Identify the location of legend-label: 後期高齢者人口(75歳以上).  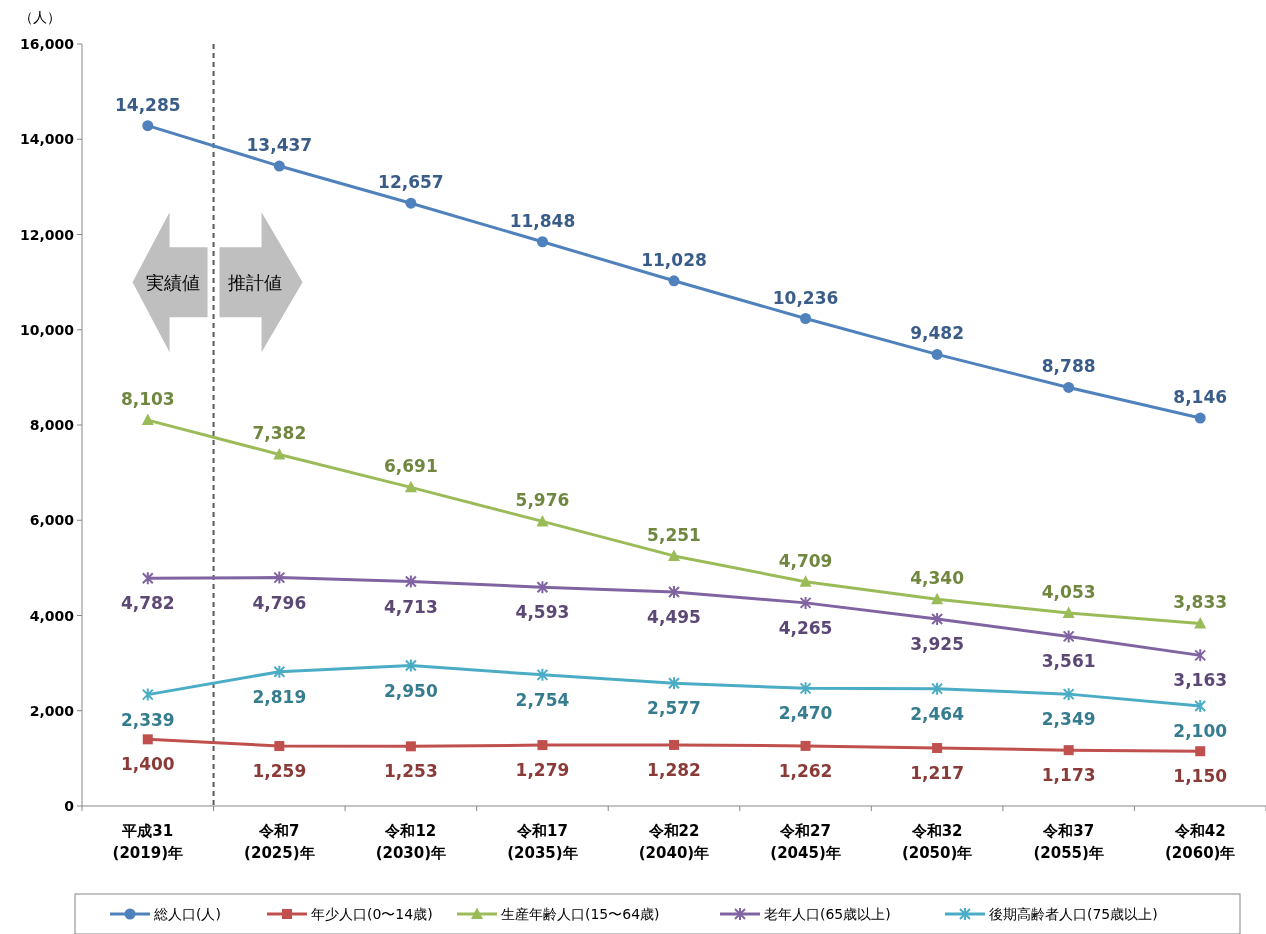
(1073, 914).